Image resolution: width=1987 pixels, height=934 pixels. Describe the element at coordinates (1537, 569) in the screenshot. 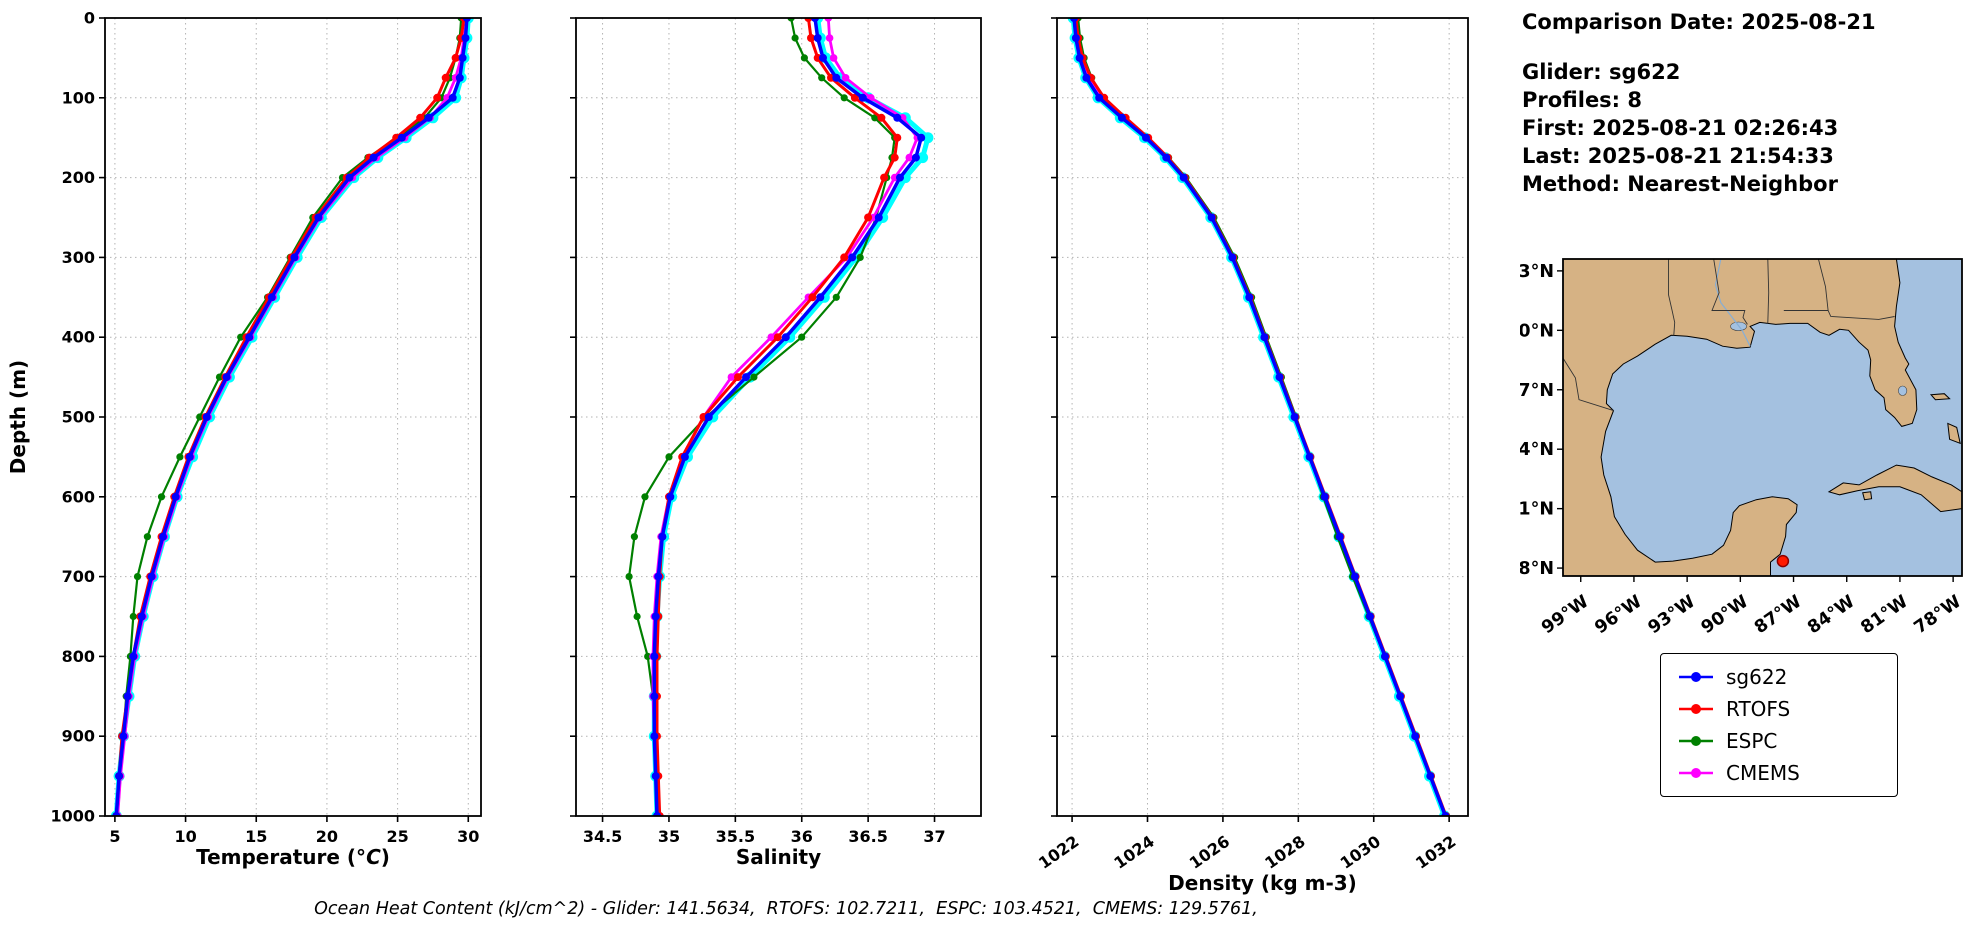

I see `lat-tick-label: 18°N` at that location.